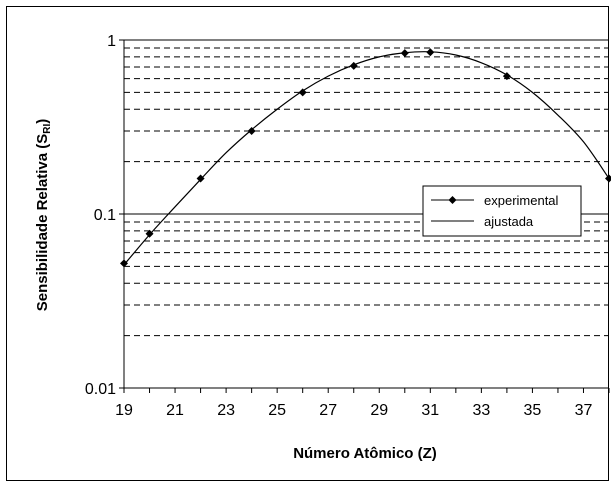 Image resolution: width=611 pixels, height=483 pixels. What do you see at coordinates (584, 410) in the screenshot?
I see `x-tick-label: 37` at bounding box center [584, 410].